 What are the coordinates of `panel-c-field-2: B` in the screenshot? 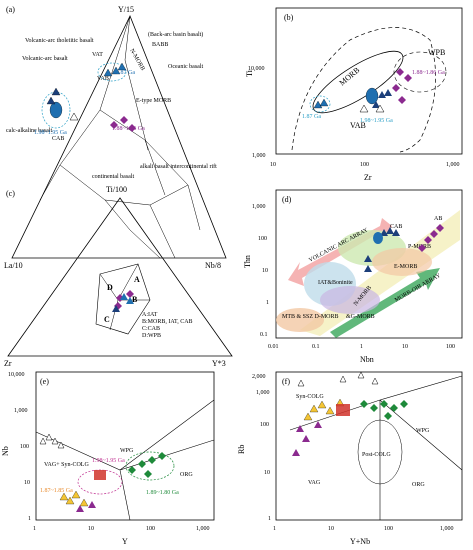 It's located at (135, 299).